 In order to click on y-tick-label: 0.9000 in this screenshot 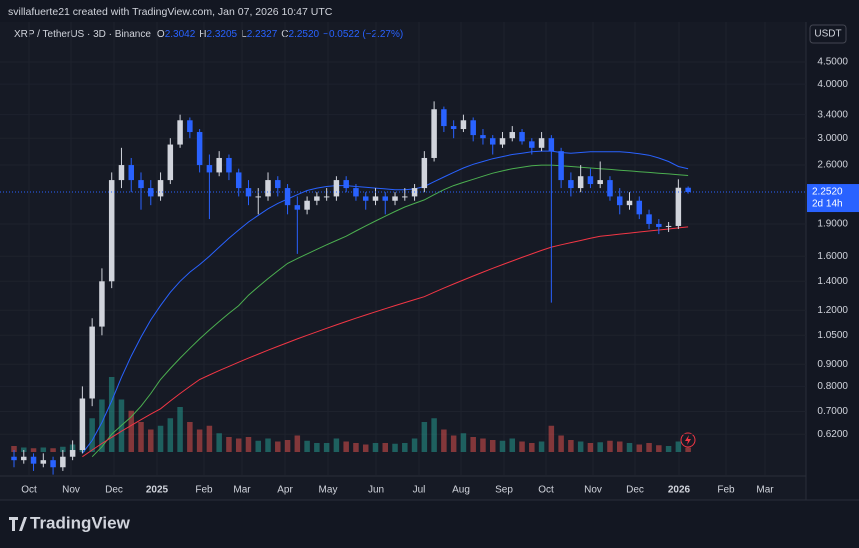, I will do `click(832, 364)`.